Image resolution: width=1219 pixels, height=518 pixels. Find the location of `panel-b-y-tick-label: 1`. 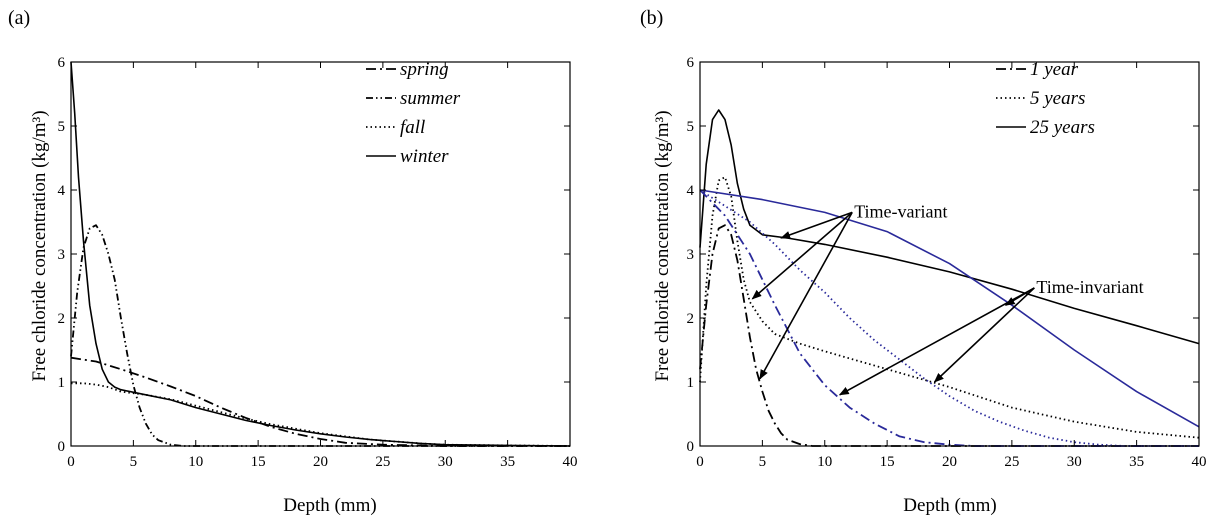

panel-b-y-tick-label: 1 is located at coordinates (691, 383).